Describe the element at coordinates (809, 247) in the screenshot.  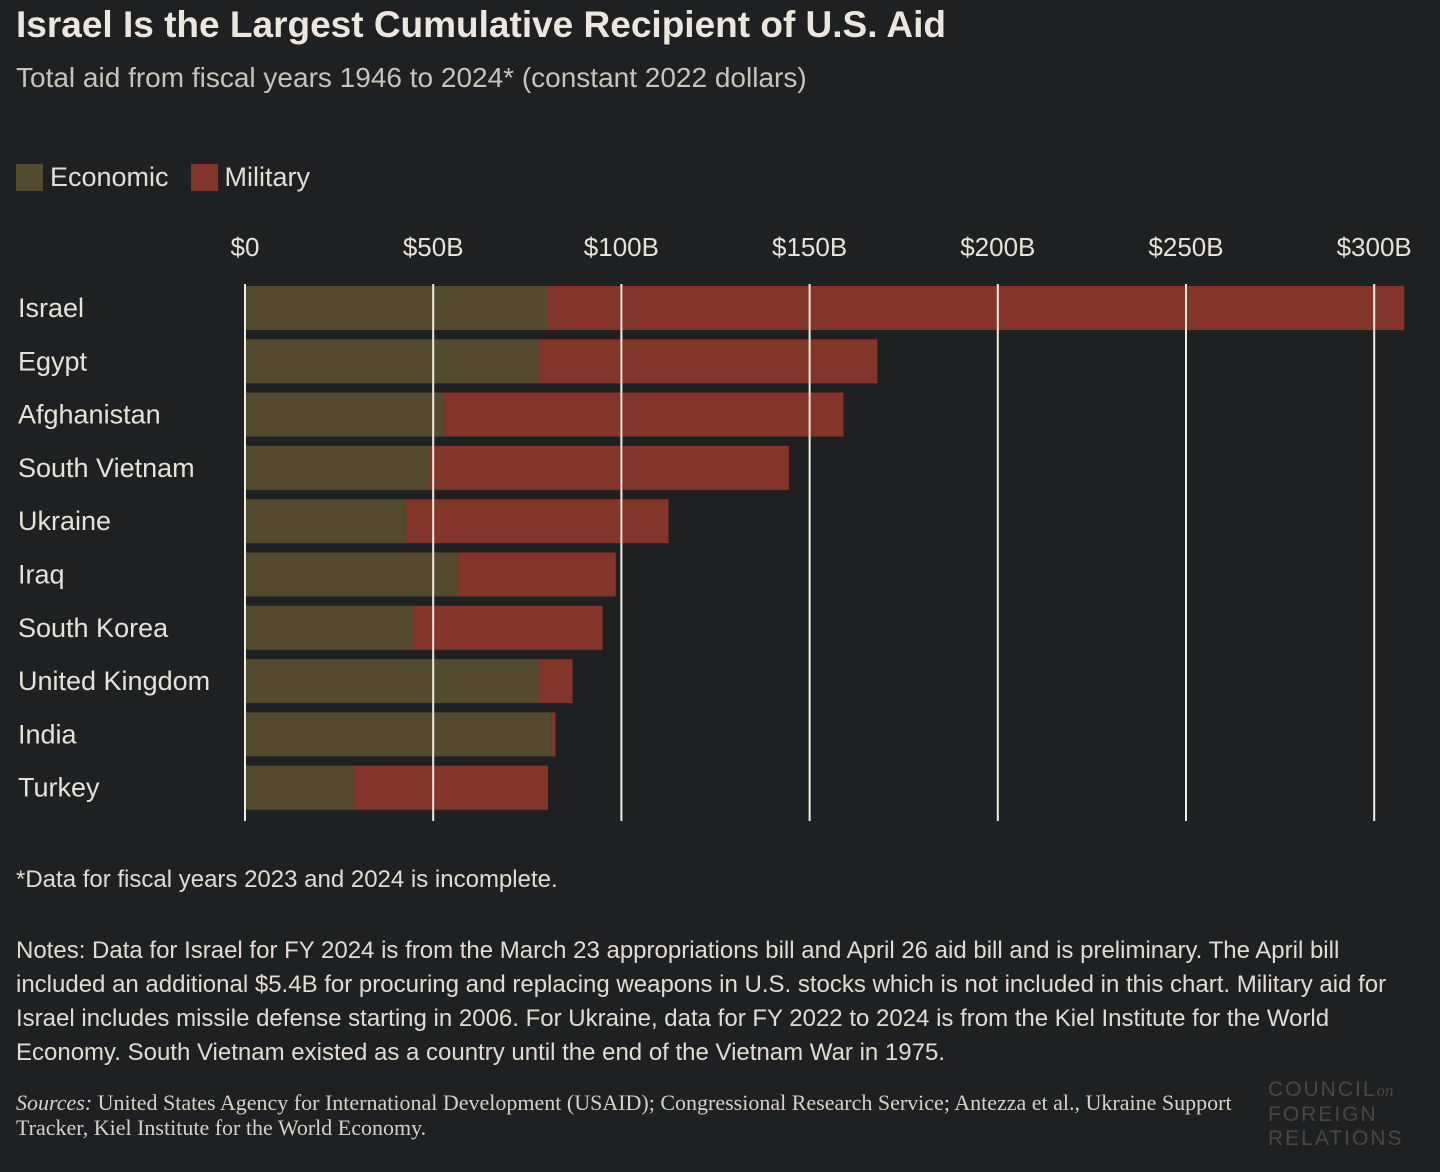
I see `x-tick-label: $150B` at that location.